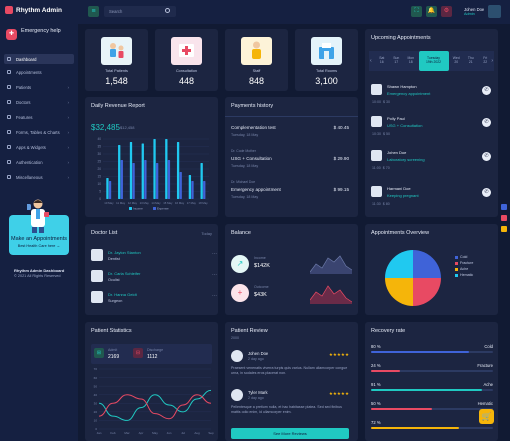  I want to click on payment-name: USG + Consultation, so click(251, 158).